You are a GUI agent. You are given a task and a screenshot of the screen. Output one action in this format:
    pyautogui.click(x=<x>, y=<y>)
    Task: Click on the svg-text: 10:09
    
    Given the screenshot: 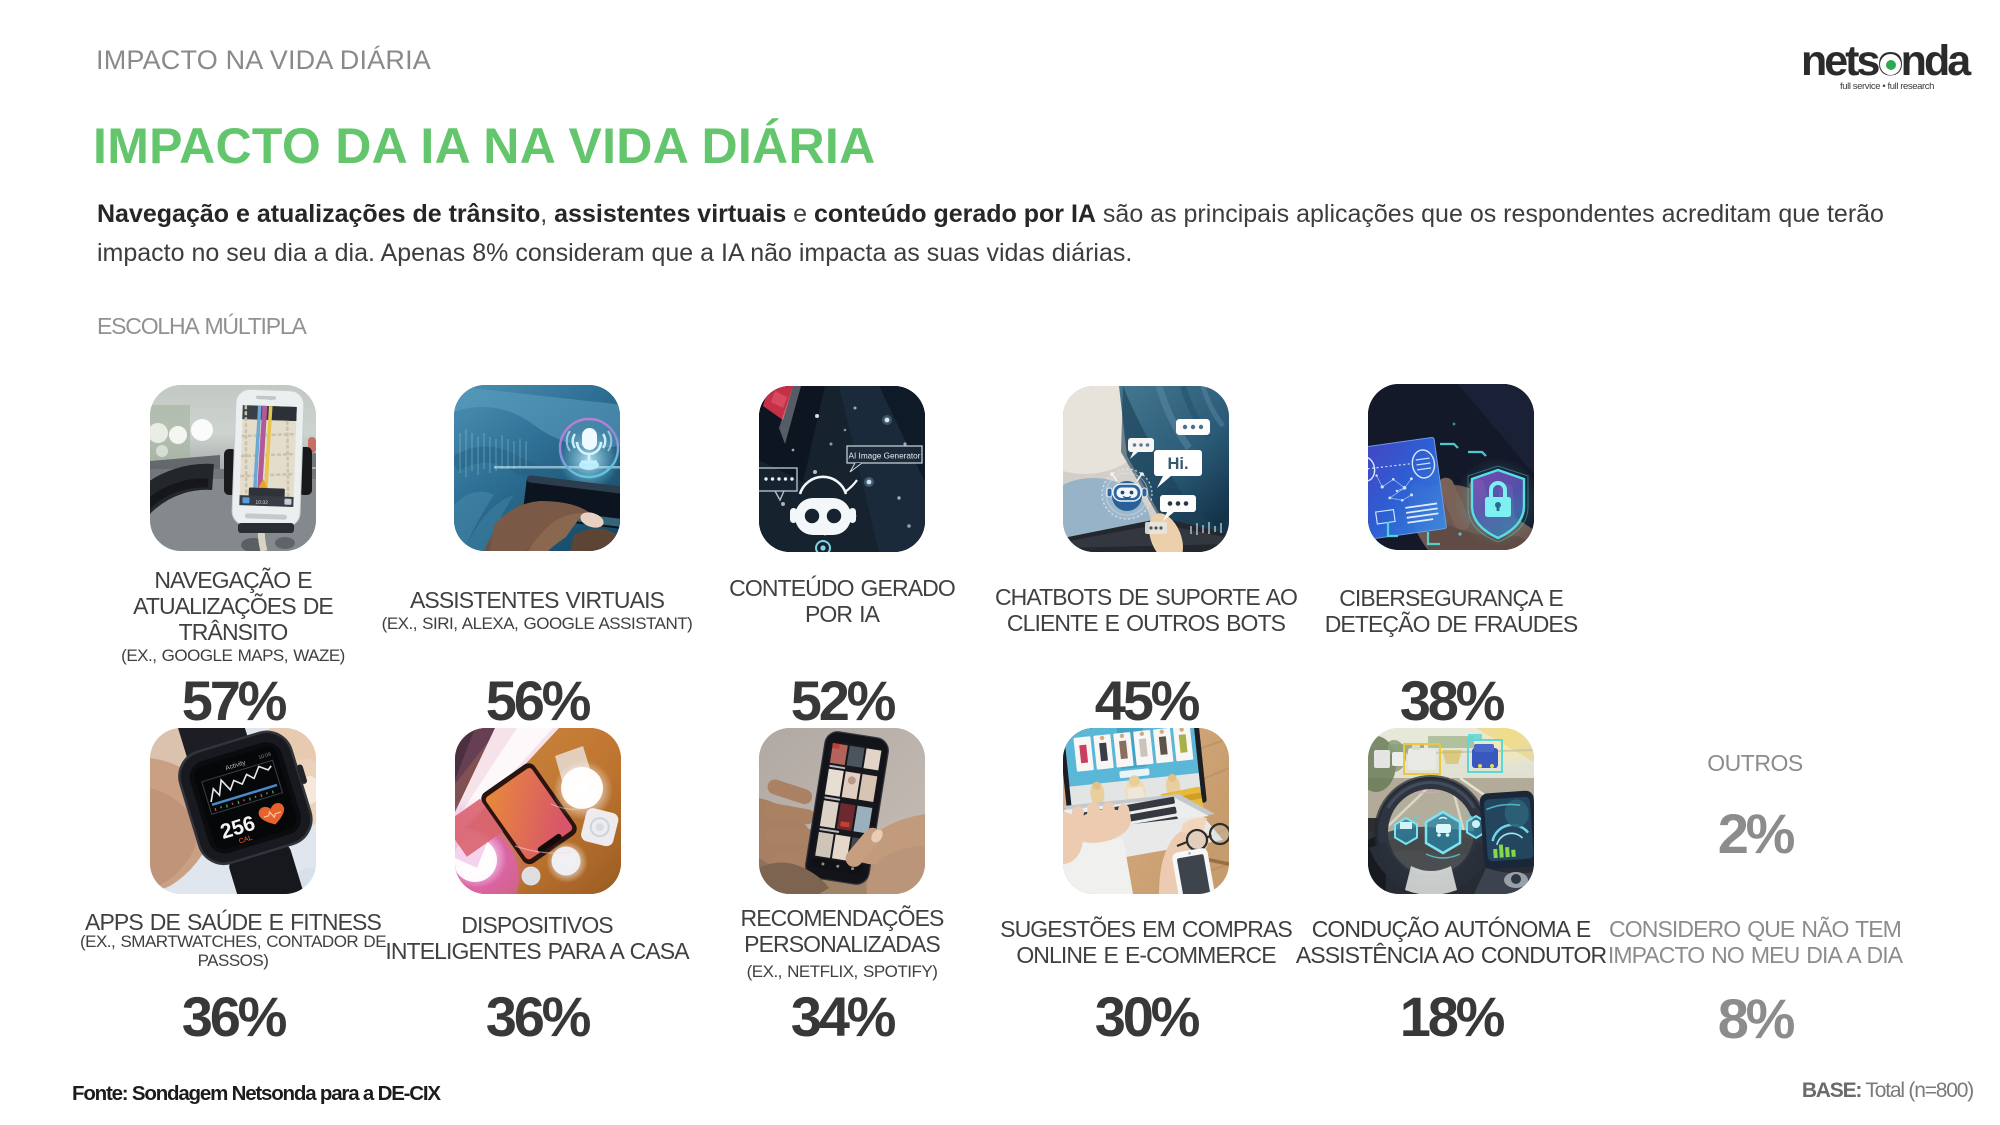 What is the action you would take?
    pyautogui.click(x=265, y=756)
    